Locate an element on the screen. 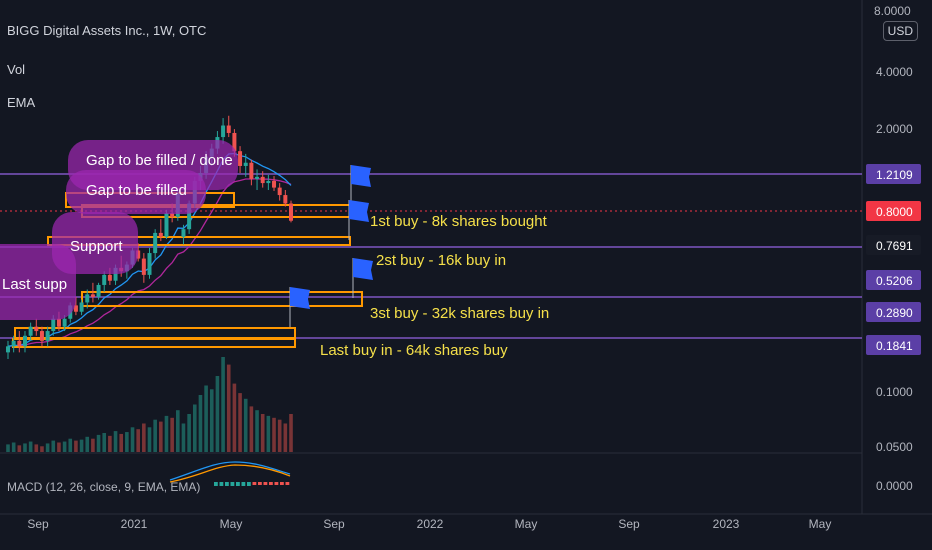  buy-note: 3st buy - 32k shares buy in is located at coordinates (459, 313).